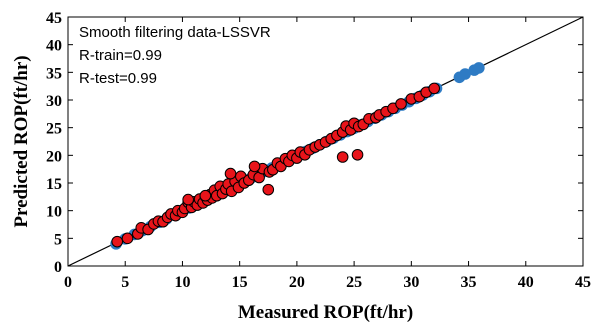  What do you see at coordinates (54, 18) in the screenshot?
I see `y-tick-label: 45` at bounding box center [54, 18].